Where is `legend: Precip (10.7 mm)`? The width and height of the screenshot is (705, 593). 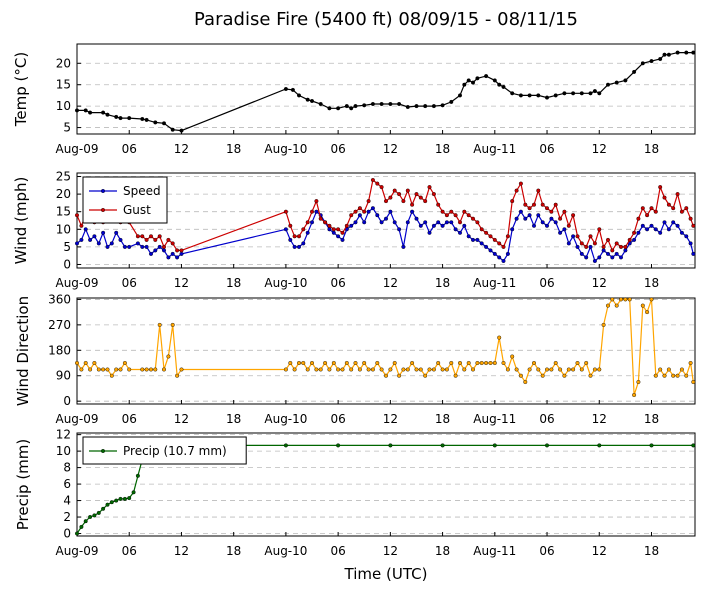
legend: Precip (10.7 mm) is located at coordinates (164, 450).